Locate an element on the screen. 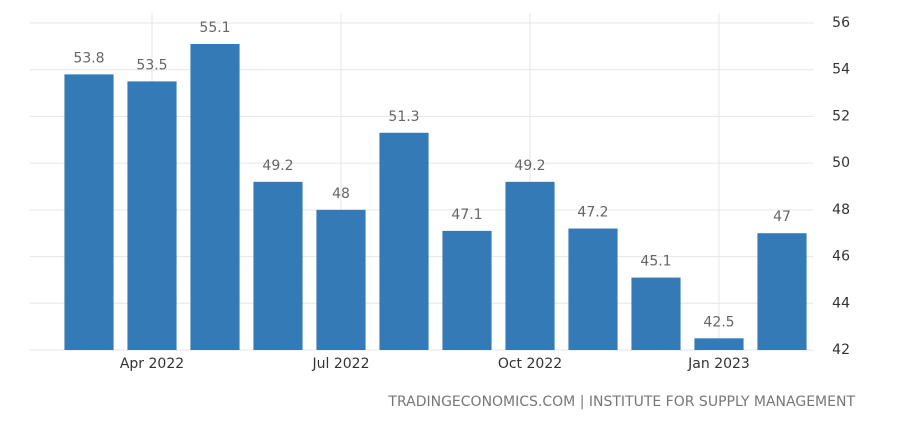 This screenshot has width=913, height=425. y-tick-label: 54 is located at coordinates (841, 70).